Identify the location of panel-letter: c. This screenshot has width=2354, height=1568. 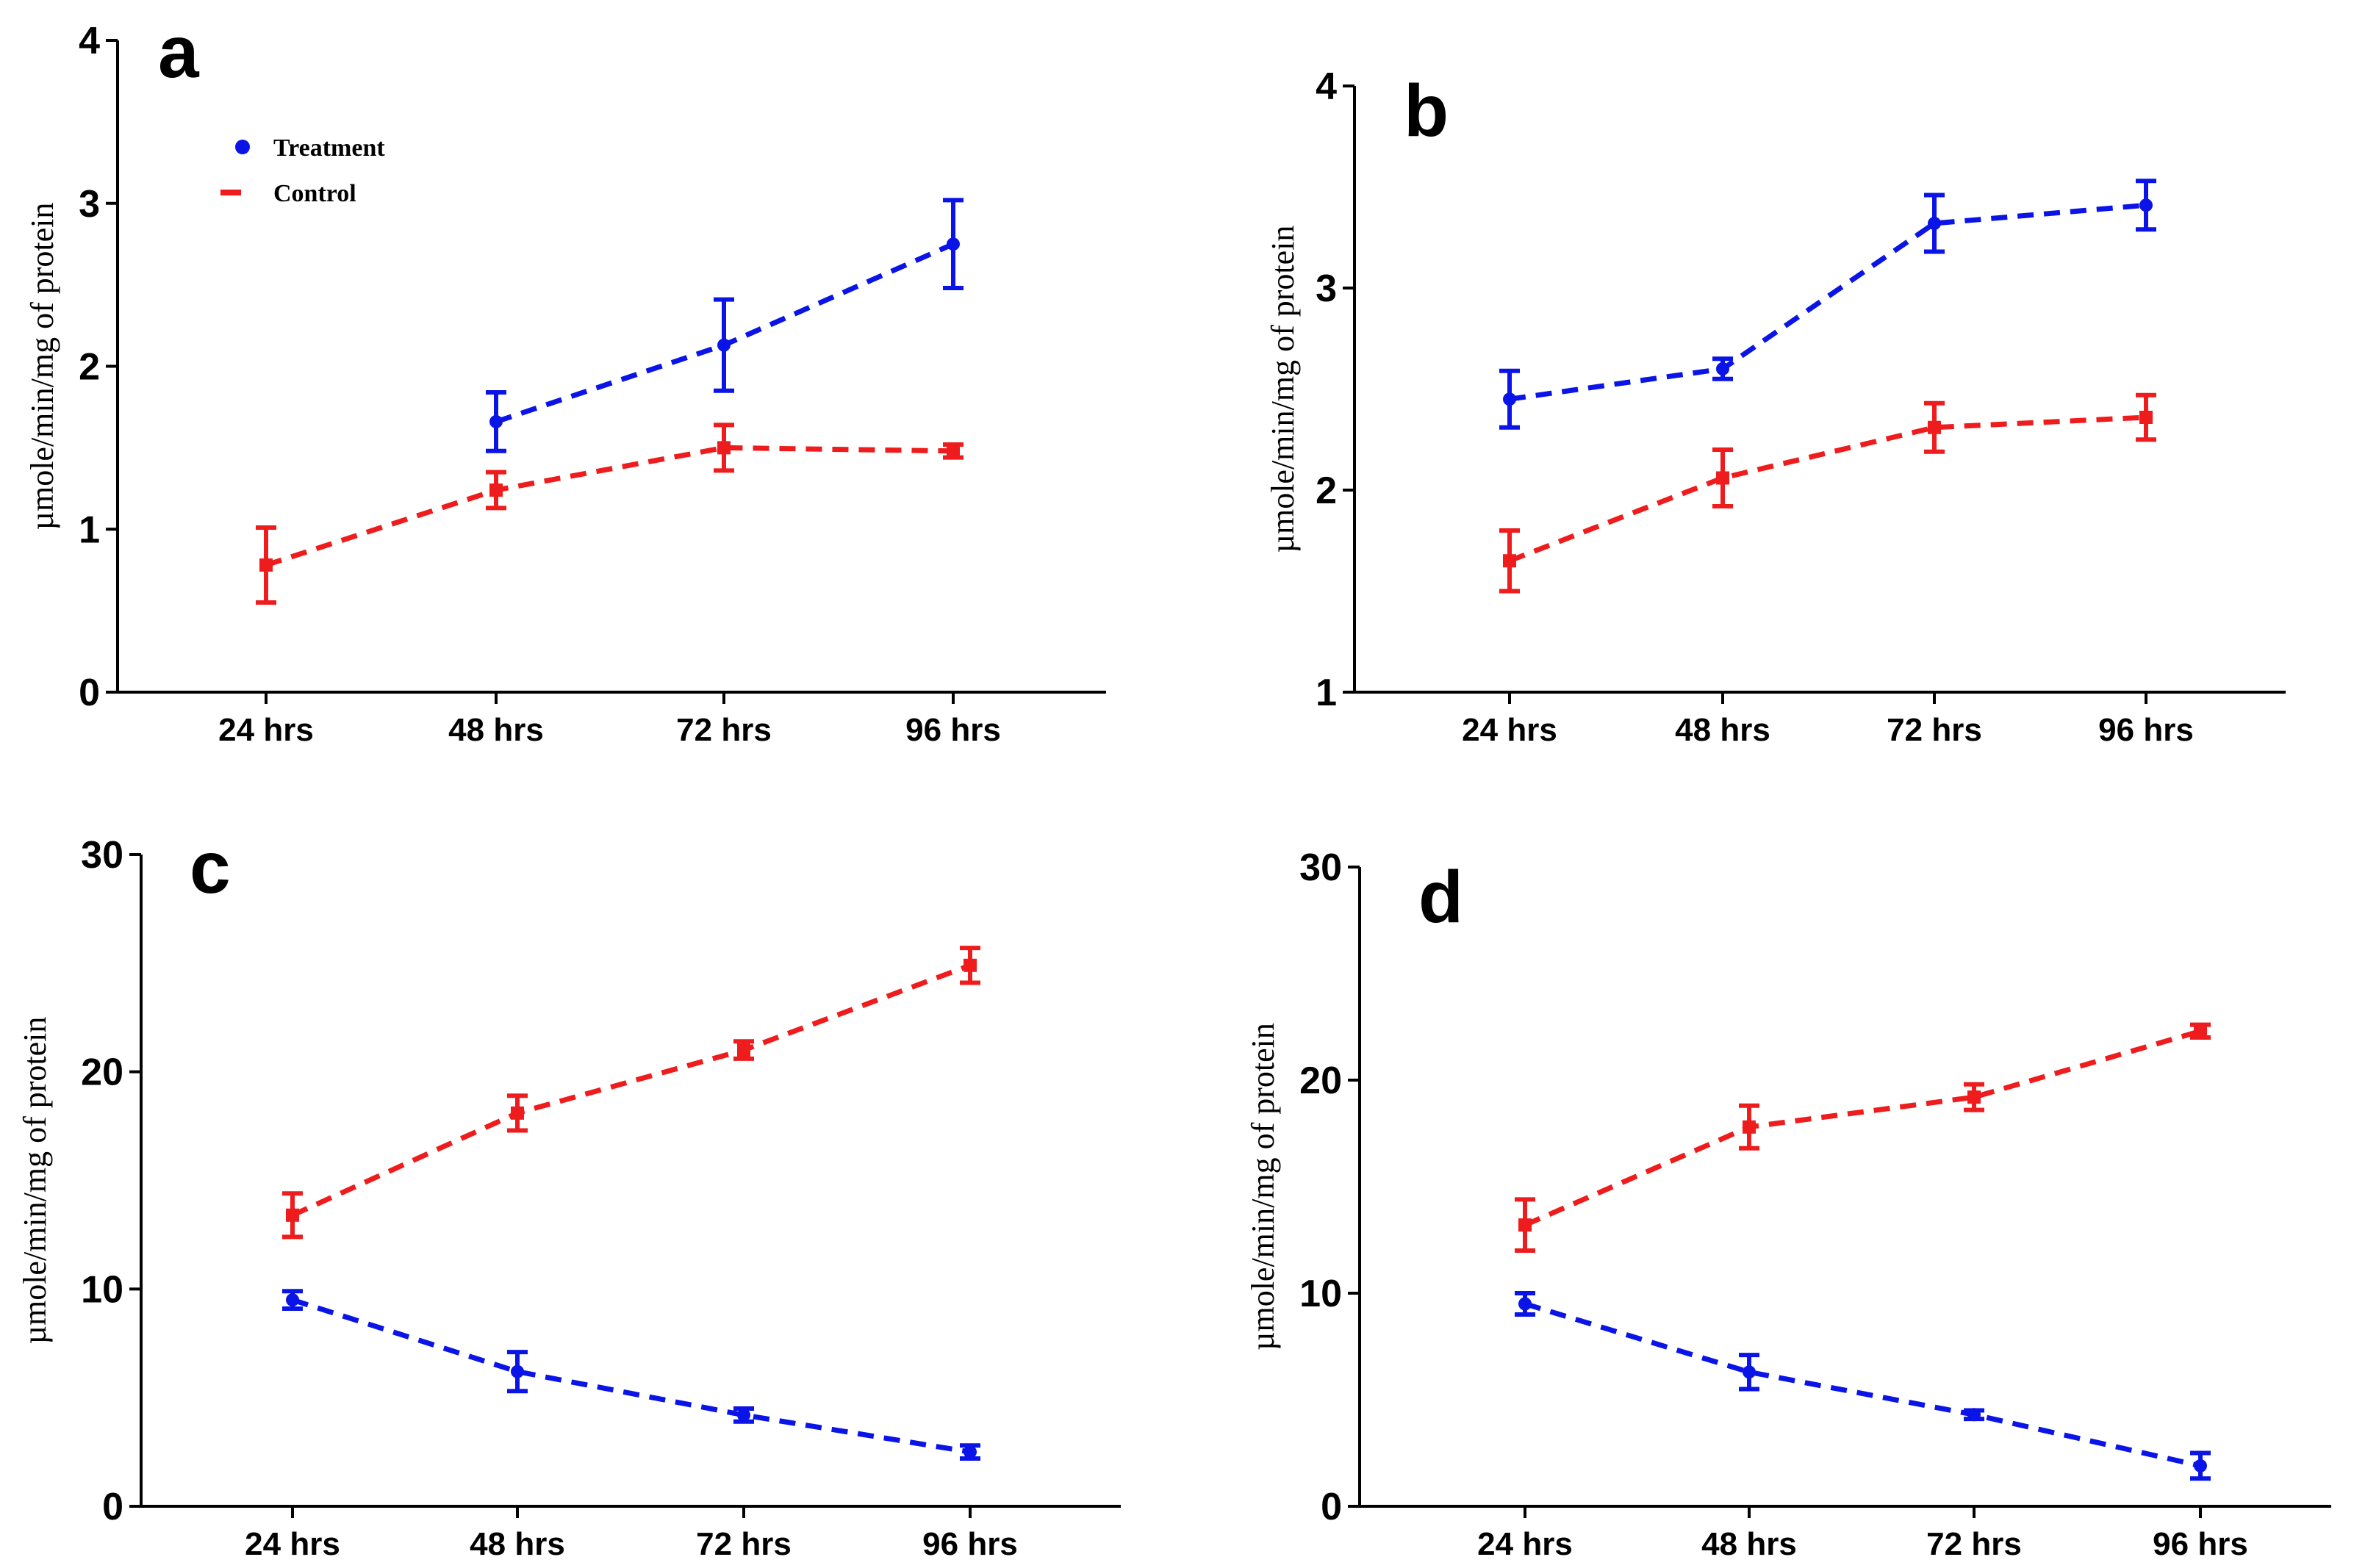
(210, 868).